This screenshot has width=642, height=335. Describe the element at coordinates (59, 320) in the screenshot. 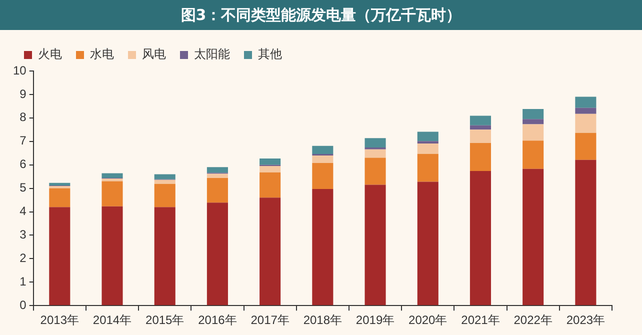

I see `x-tick-label: 2013年` at that location.